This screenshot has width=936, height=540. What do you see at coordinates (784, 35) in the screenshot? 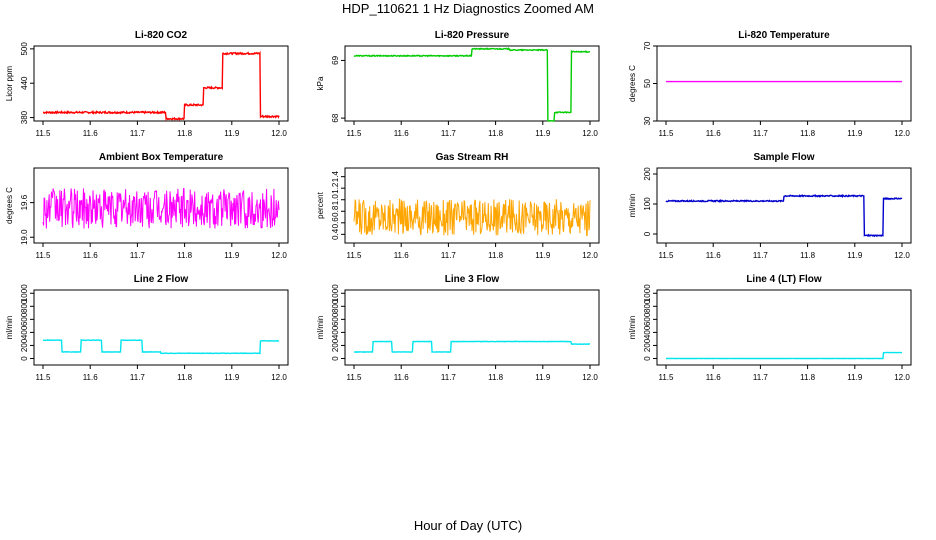
I see `panel-title: Li-820 Temperature` at bounding box center [784, 35].